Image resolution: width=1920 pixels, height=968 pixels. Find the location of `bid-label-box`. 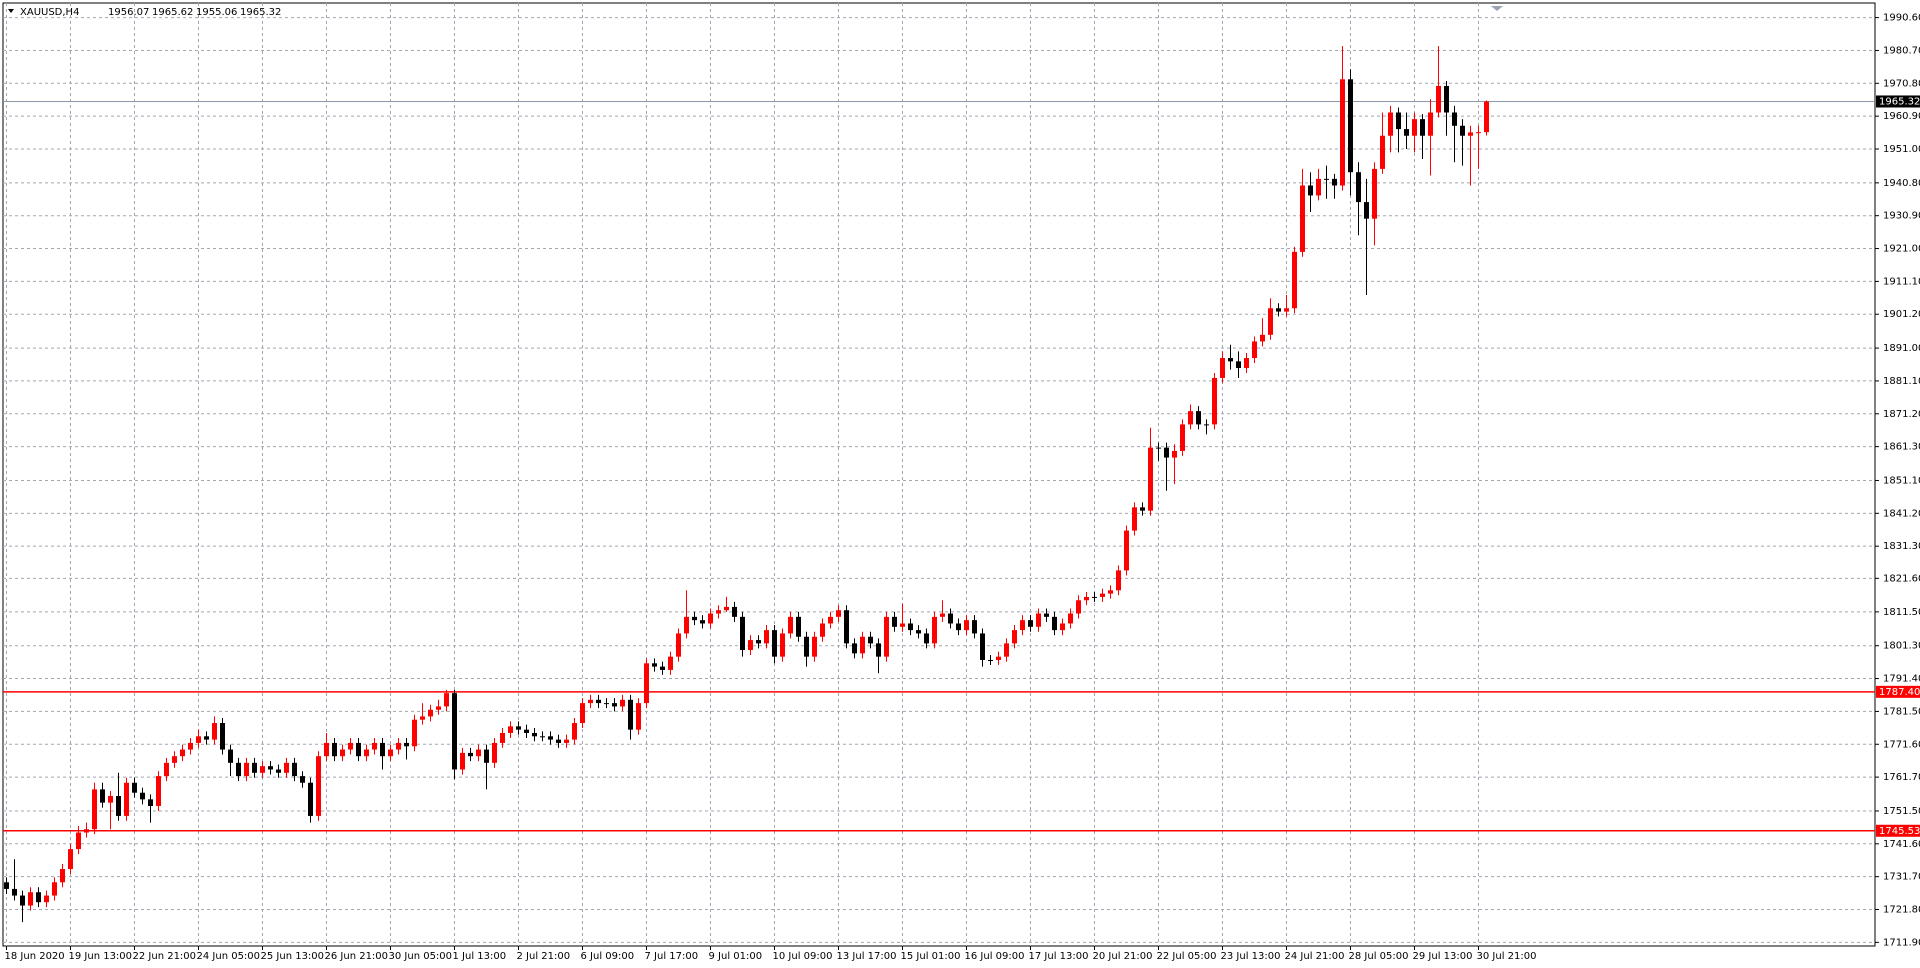

bid-label-box is located at coordinates (1898, 101).